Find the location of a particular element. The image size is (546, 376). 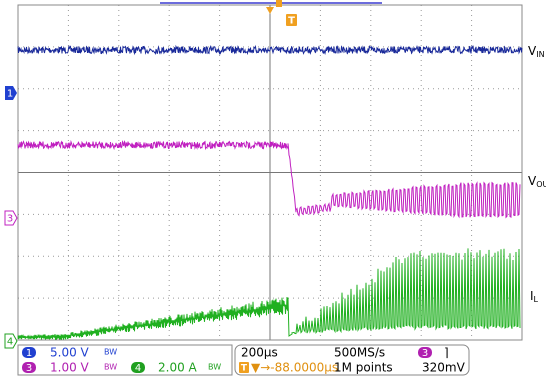

ch4-badge is located at coordinates (138, 367).